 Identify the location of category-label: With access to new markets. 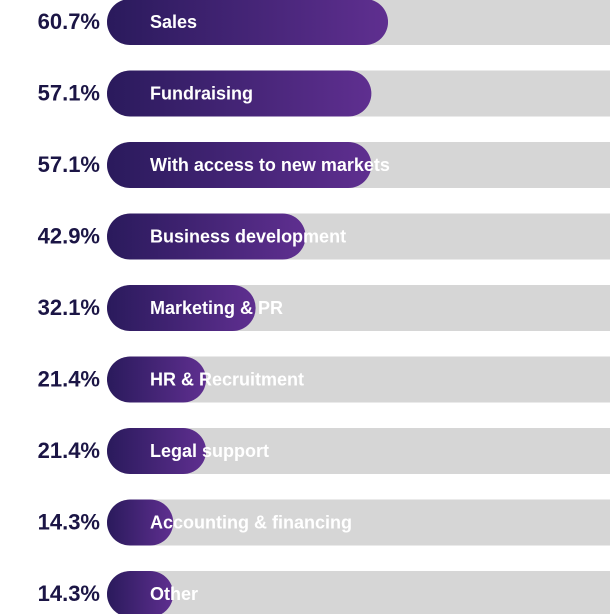
(270, 165).